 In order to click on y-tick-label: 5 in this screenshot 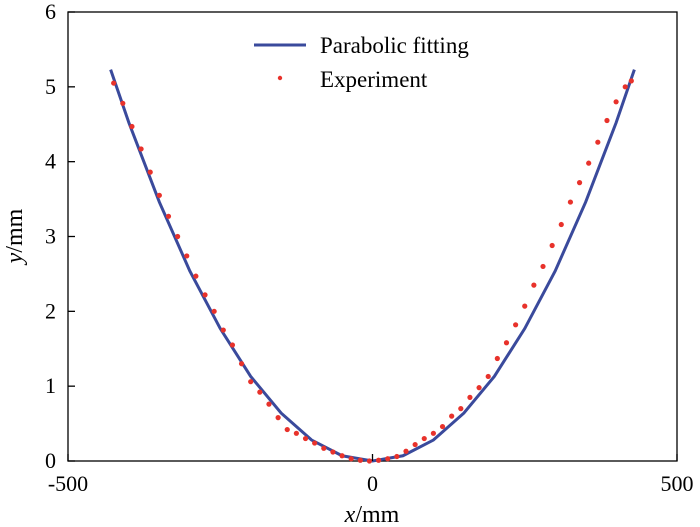, I will do `click(50, 86)`.